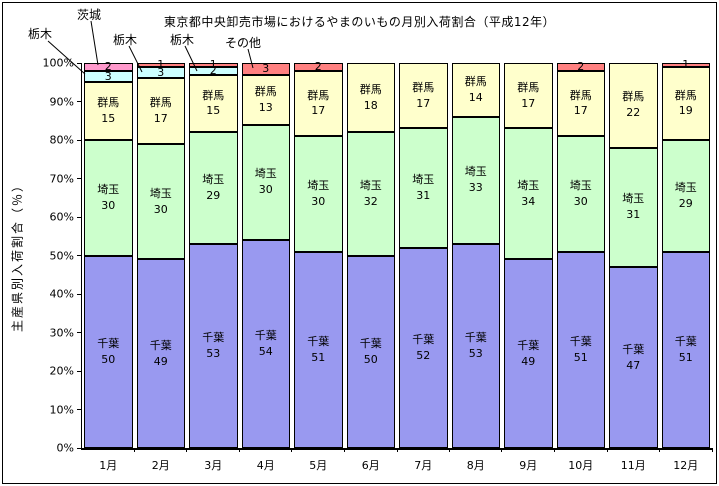 The image size is (719, 486). Describe the element at coordinates (108, 465) in the screenshot. I see `x-tick-label: 1月` at that location.